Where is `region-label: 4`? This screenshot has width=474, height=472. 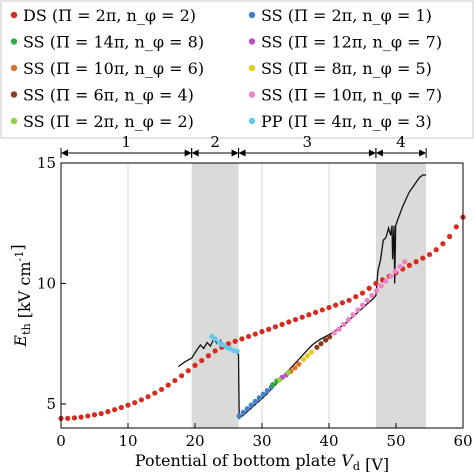
region-label: 4 is located at coordinates (401, 142).